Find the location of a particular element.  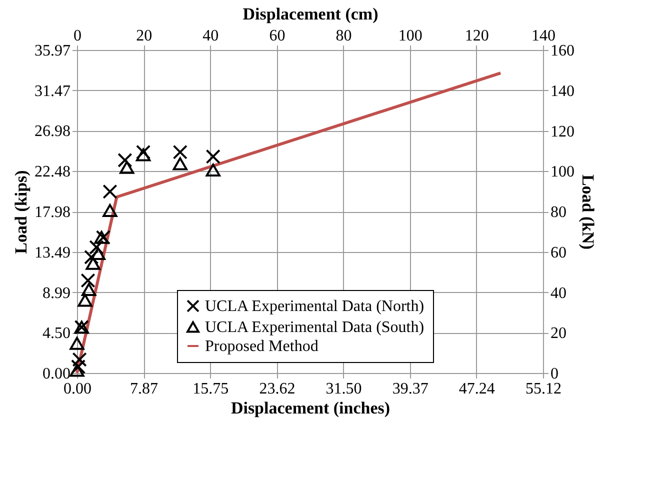

y2-tick-label: 160 is located at coordinates (562, 51).